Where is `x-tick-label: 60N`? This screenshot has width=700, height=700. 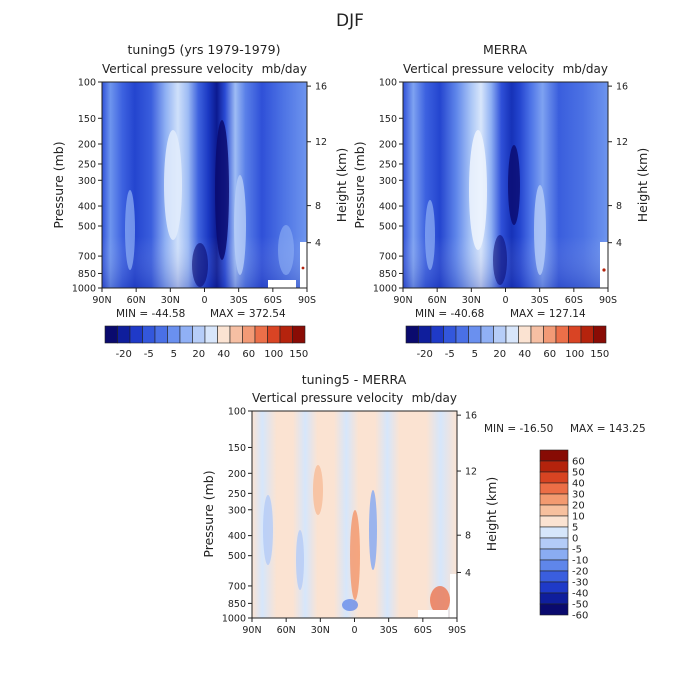 x-tick-label: 60N is located at coordinates (136, 300).